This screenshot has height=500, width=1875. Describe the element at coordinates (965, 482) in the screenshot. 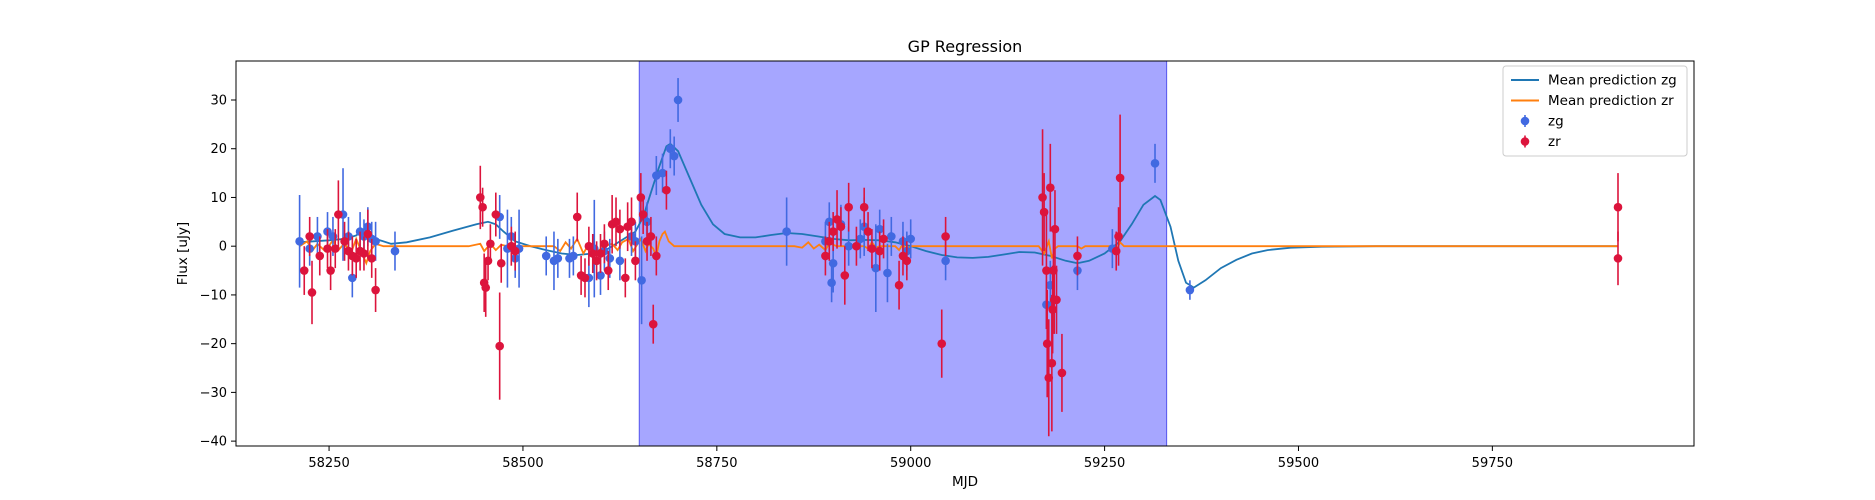

I see `x-axis-label: MJD` at that location.